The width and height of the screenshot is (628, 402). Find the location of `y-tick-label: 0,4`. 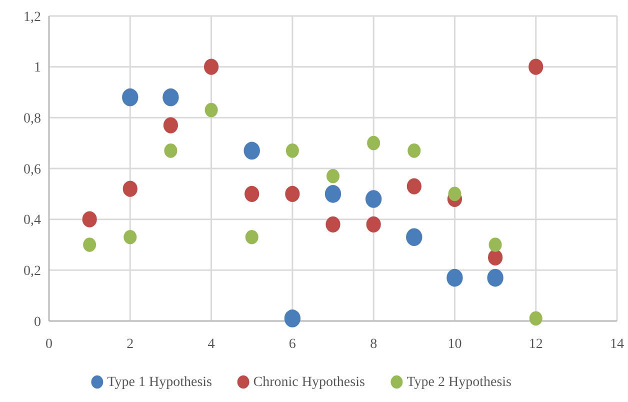

y-tick-label: 0,4 is located at coordinates (32, 220).